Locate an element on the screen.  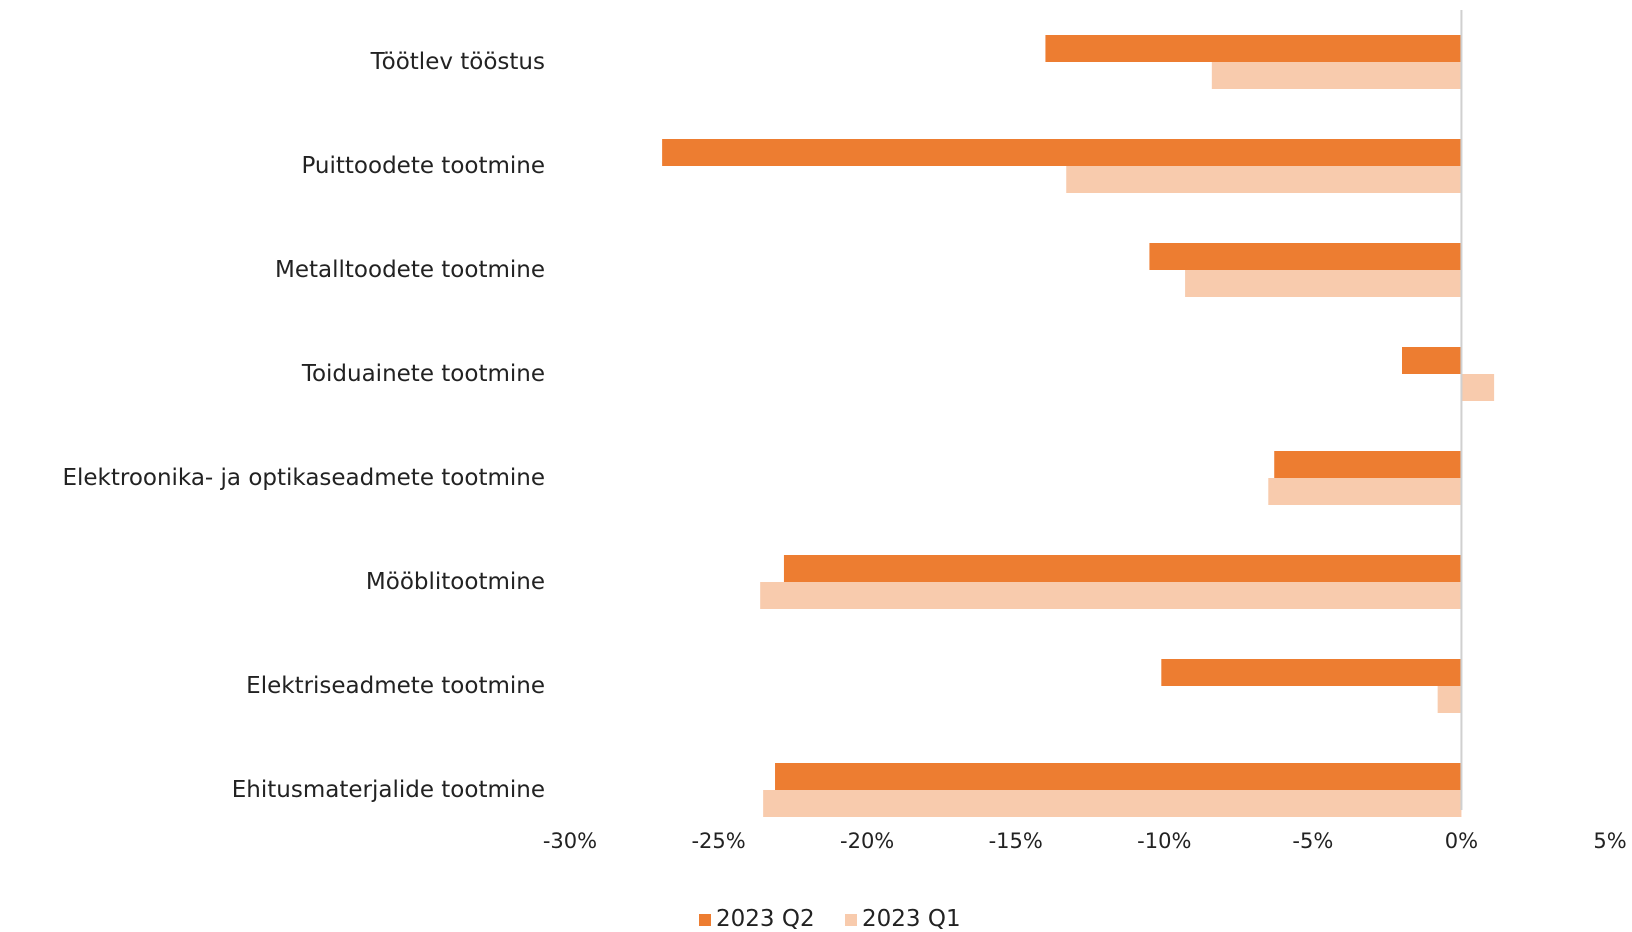
category-label: Mööblitootmine is located at coordinates (455, 582).